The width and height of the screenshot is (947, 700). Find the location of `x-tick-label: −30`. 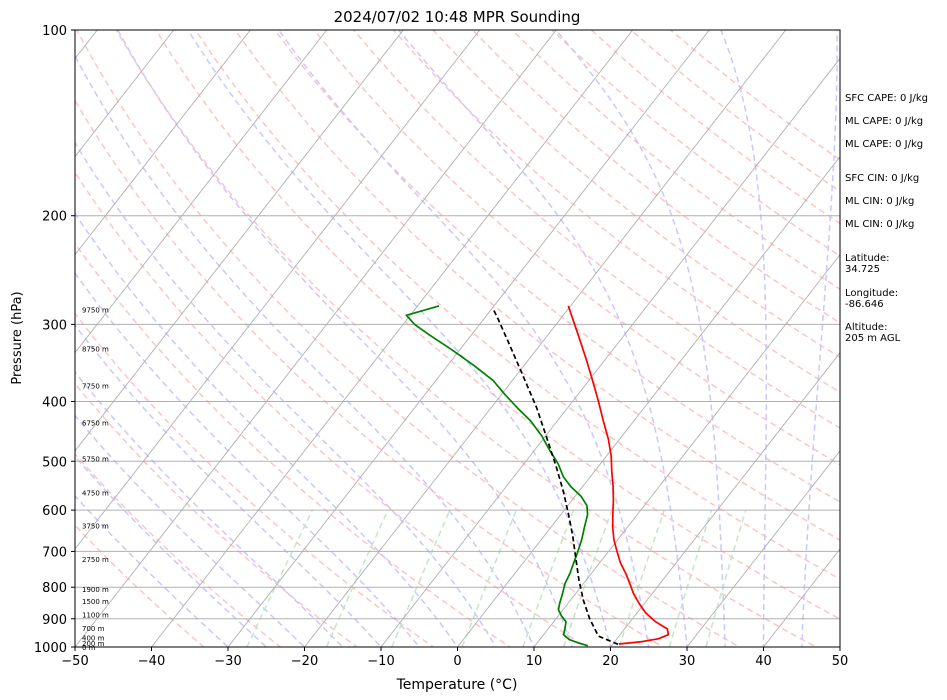

x-tick-label: −30 is located at coordinates (227, 661).